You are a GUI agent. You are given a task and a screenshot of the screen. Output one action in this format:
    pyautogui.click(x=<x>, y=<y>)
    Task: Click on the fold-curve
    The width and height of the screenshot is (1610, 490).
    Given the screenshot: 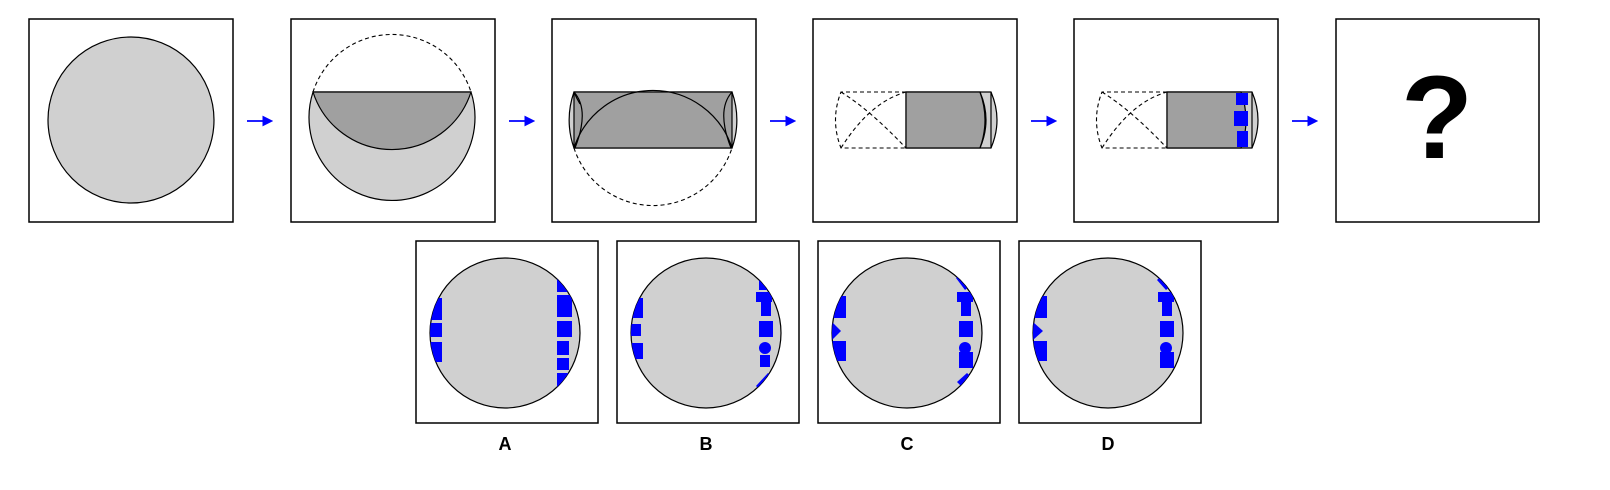 What is the action you would take?
    pyautogui.click(x=983, y=120)
    